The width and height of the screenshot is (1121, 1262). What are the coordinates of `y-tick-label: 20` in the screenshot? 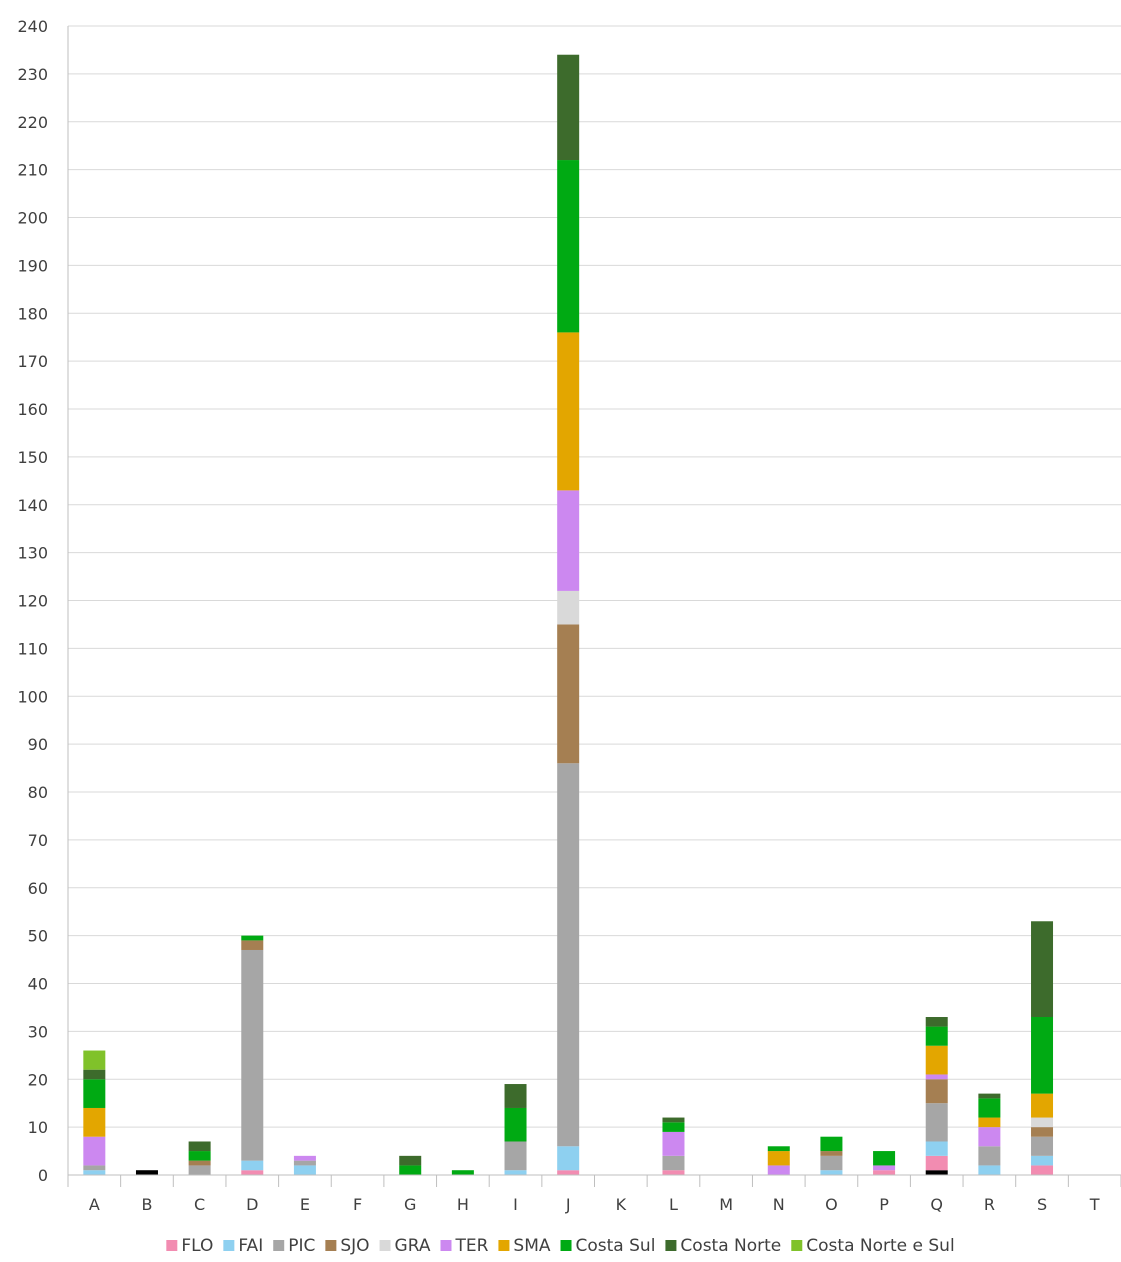 It's located at (38, 1079).